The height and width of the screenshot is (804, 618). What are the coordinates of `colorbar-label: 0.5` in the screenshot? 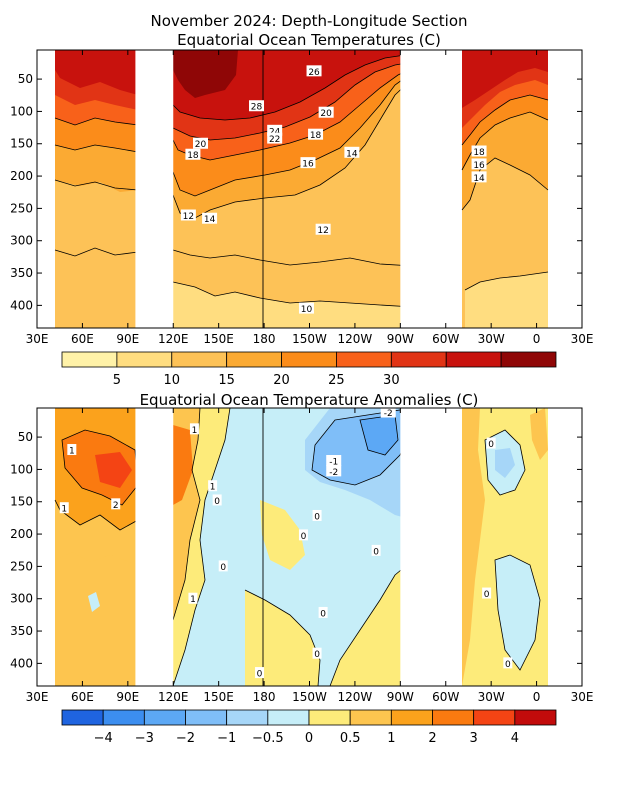 It's located at (350, 738).